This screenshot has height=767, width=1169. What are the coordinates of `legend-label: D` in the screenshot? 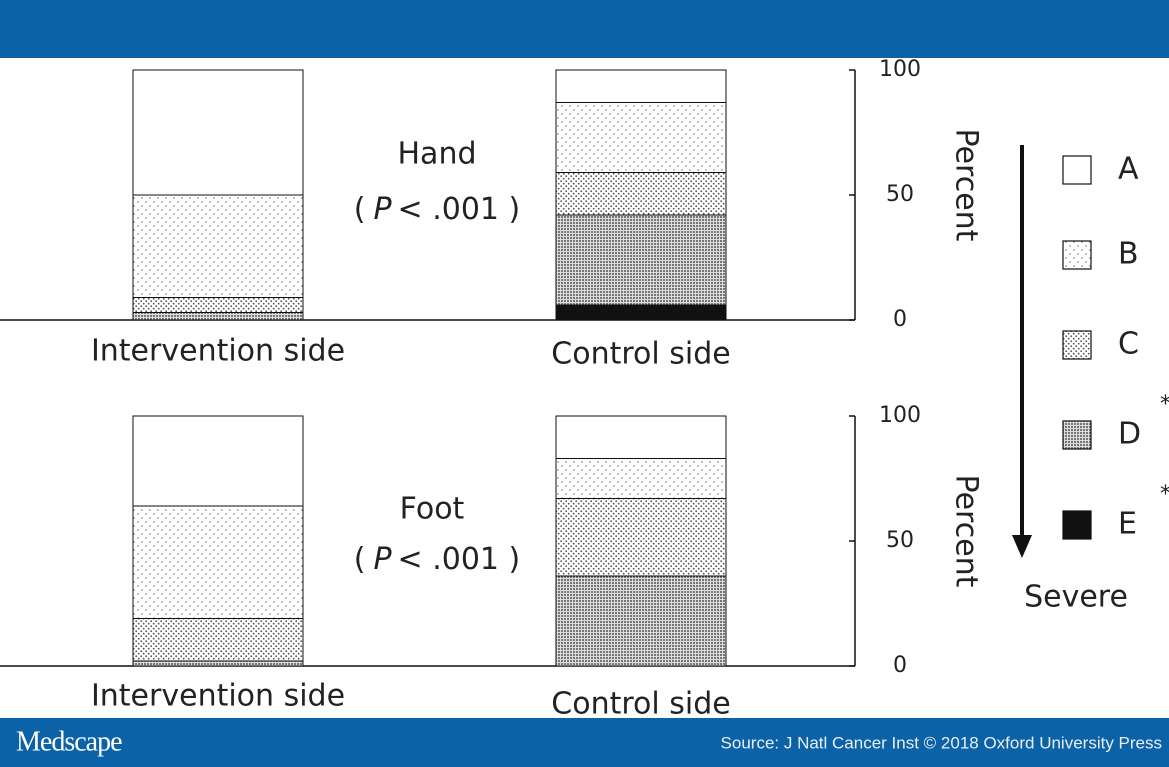 It's located at (1129, 434).